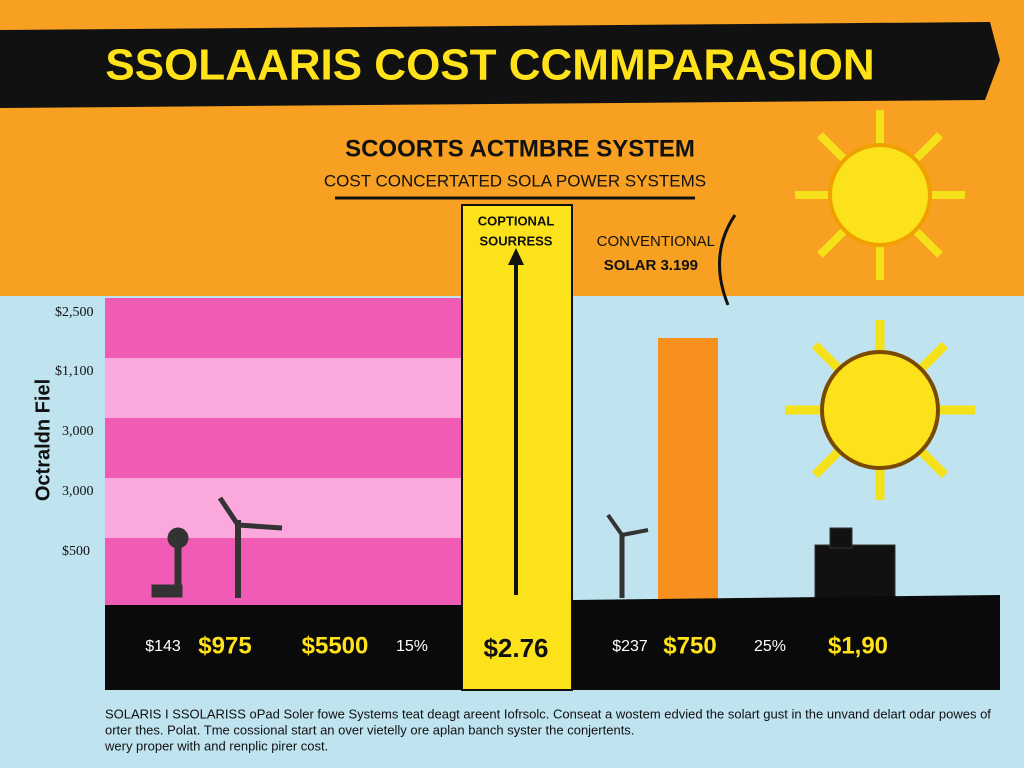  What do you see at coordinates (688, 471) in the screenshot?
I see `orange-column` at bounding box center [688, 471].